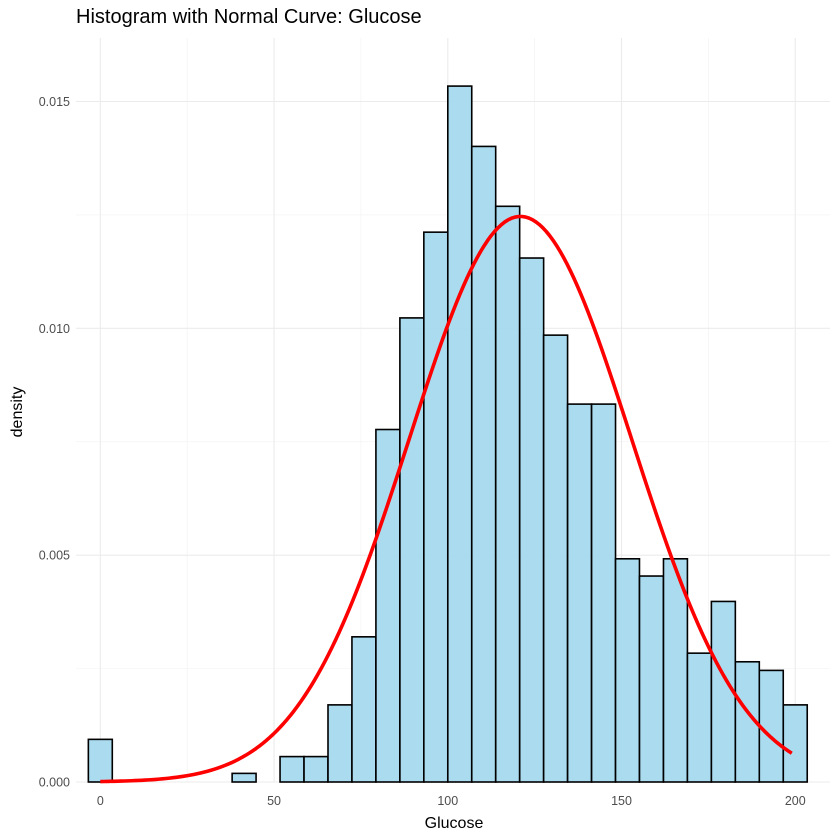 This screenshot has width=840, height=840. What do you see at coordinates (621, 801) in the screenshot?
I see `x-tick-label: 150` at bounding box center [621, 801].